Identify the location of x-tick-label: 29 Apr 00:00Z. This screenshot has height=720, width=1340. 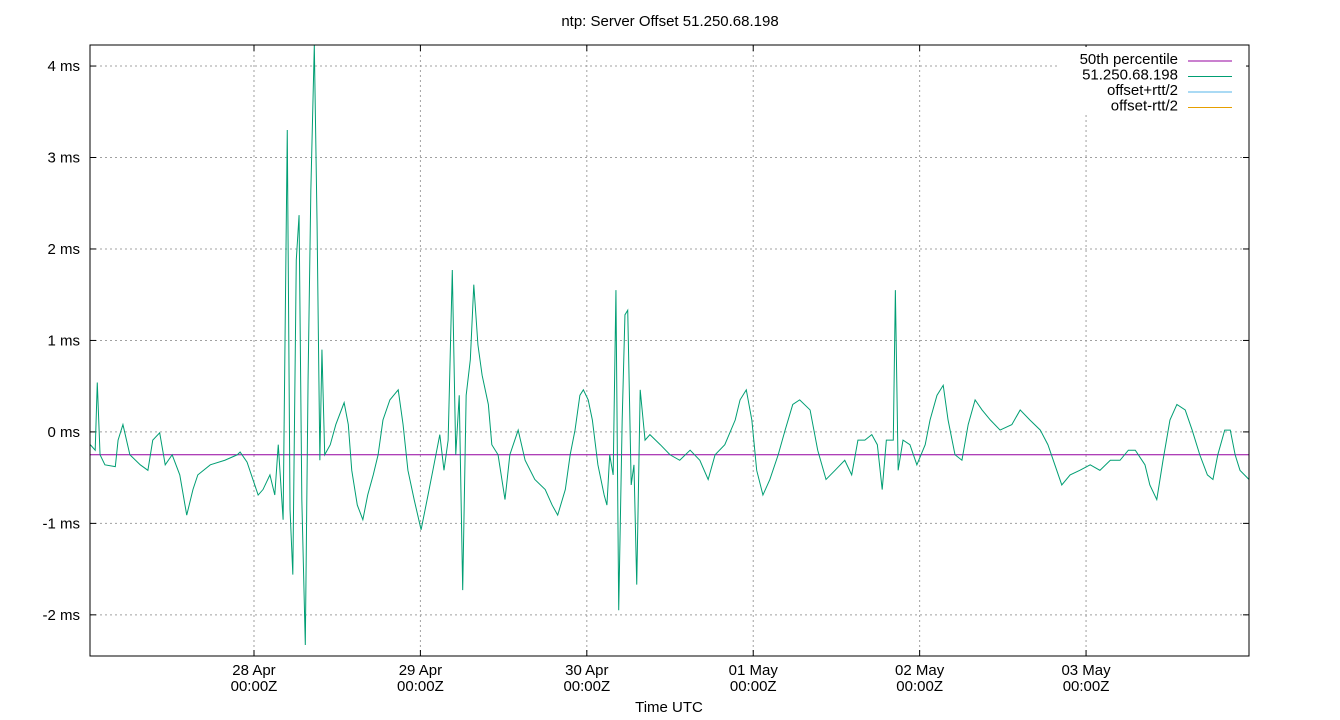
(420, 678).